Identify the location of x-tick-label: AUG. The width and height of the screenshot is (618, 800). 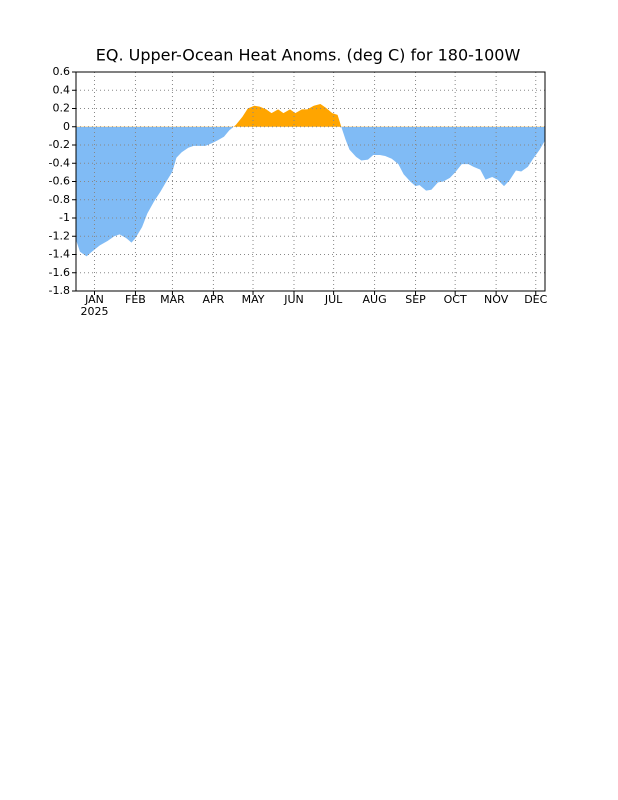
(375, 299).